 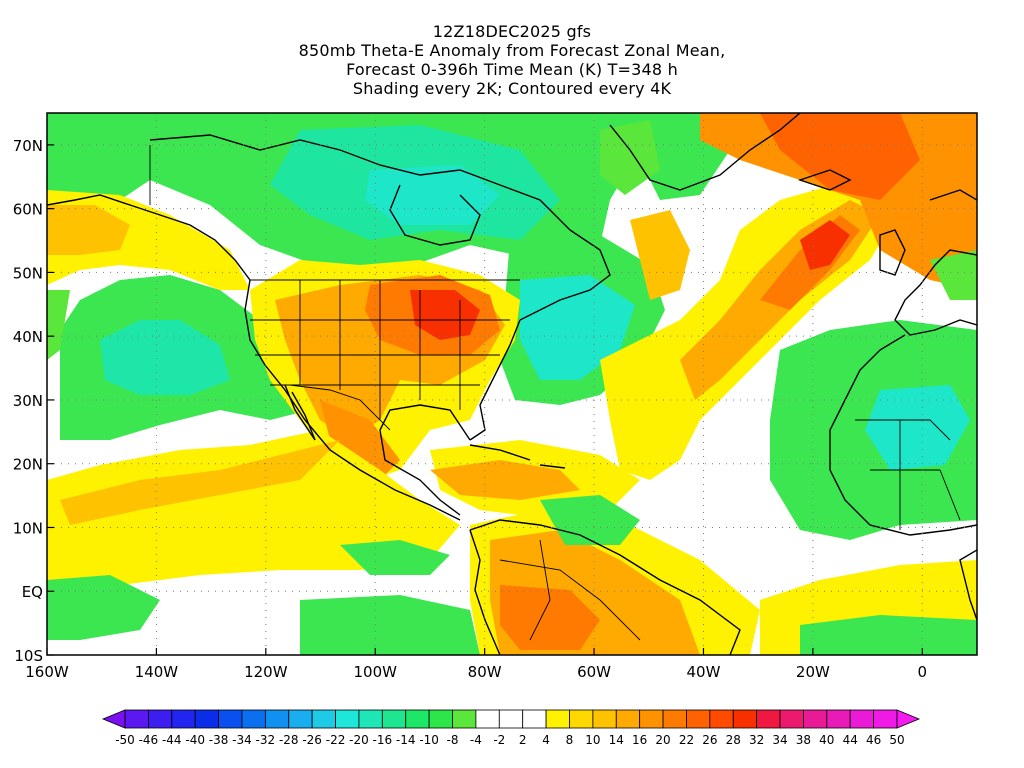 I want to click on state-grid, so click(x=380, y=350).